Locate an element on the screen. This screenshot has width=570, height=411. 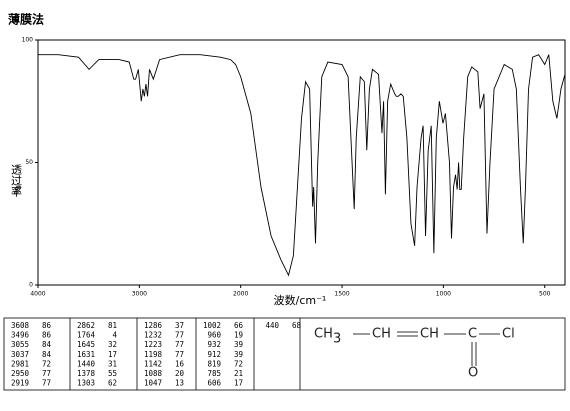
y-tick-label: 100 is located at coordinates (28, 40).